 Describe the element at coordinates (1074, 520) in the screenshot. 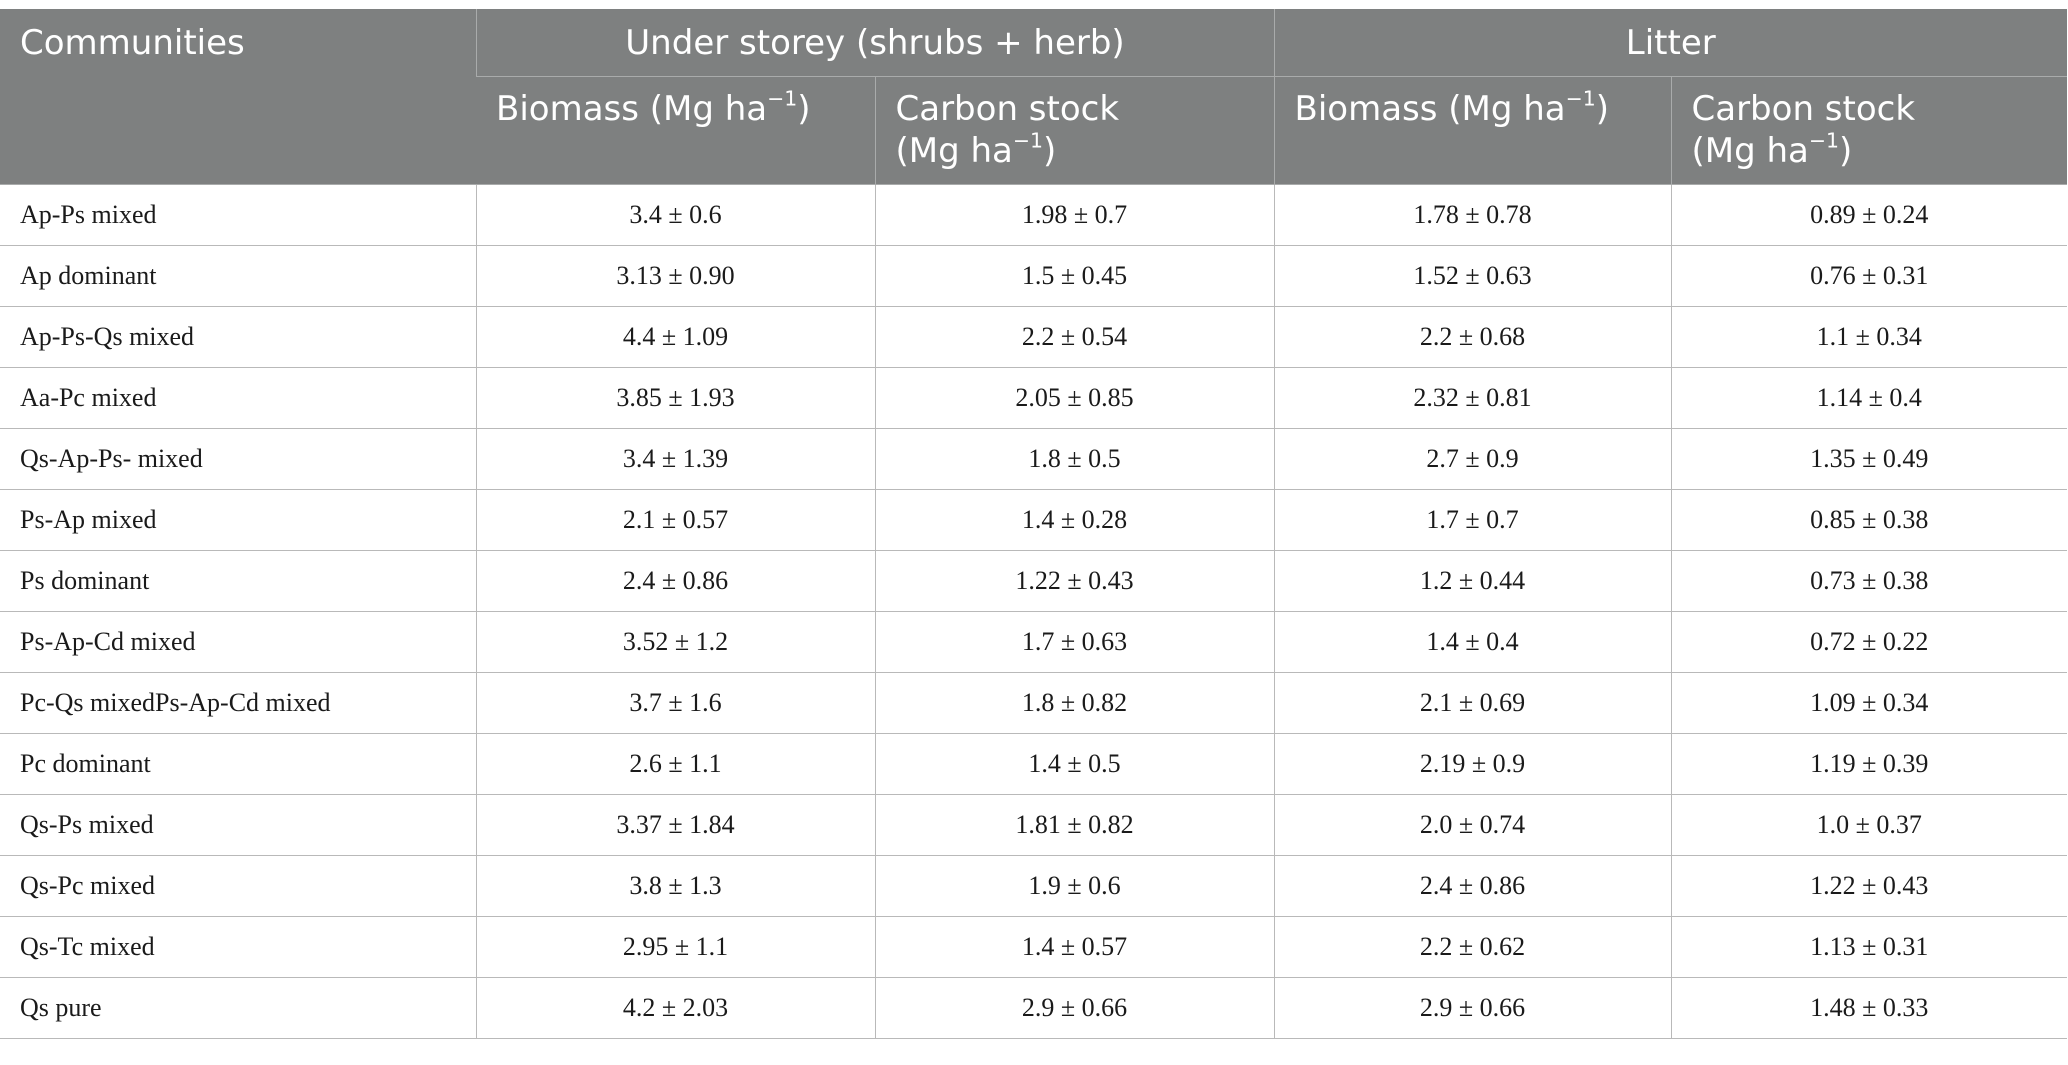

I see `understorey-carbon-cell: 1.4 ± 0.28` at that location.